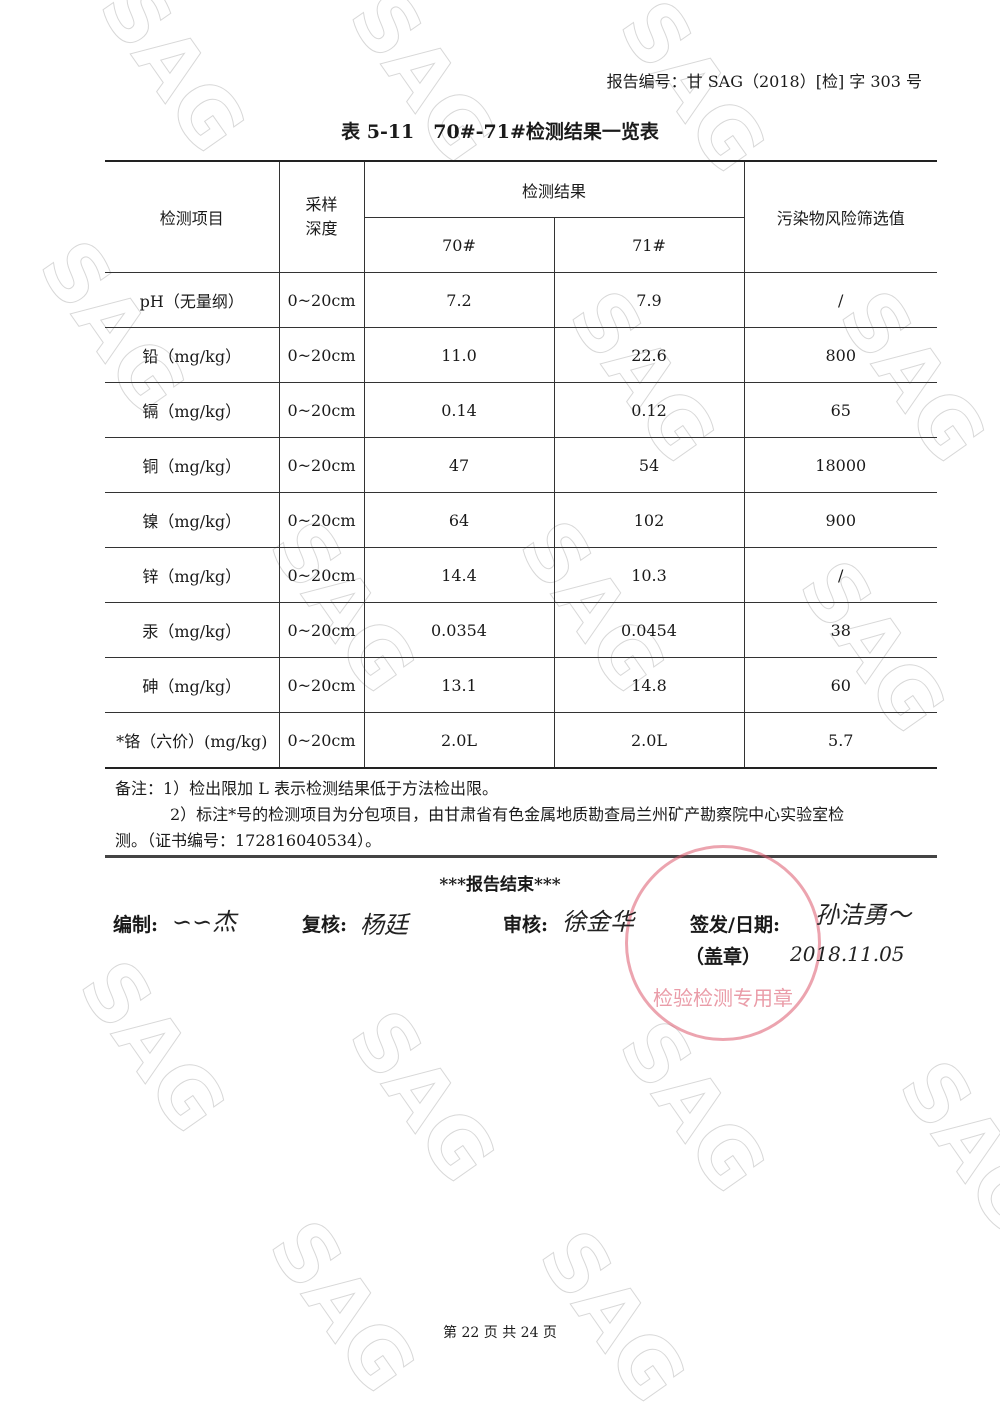 The height and width of the screenshot is (1419, 1000). What do you see at coordinates (500, 1333) in the screenshot?
I see `page-footer: 第 22 页 共 24 页` at bounding box center [500, 1333].